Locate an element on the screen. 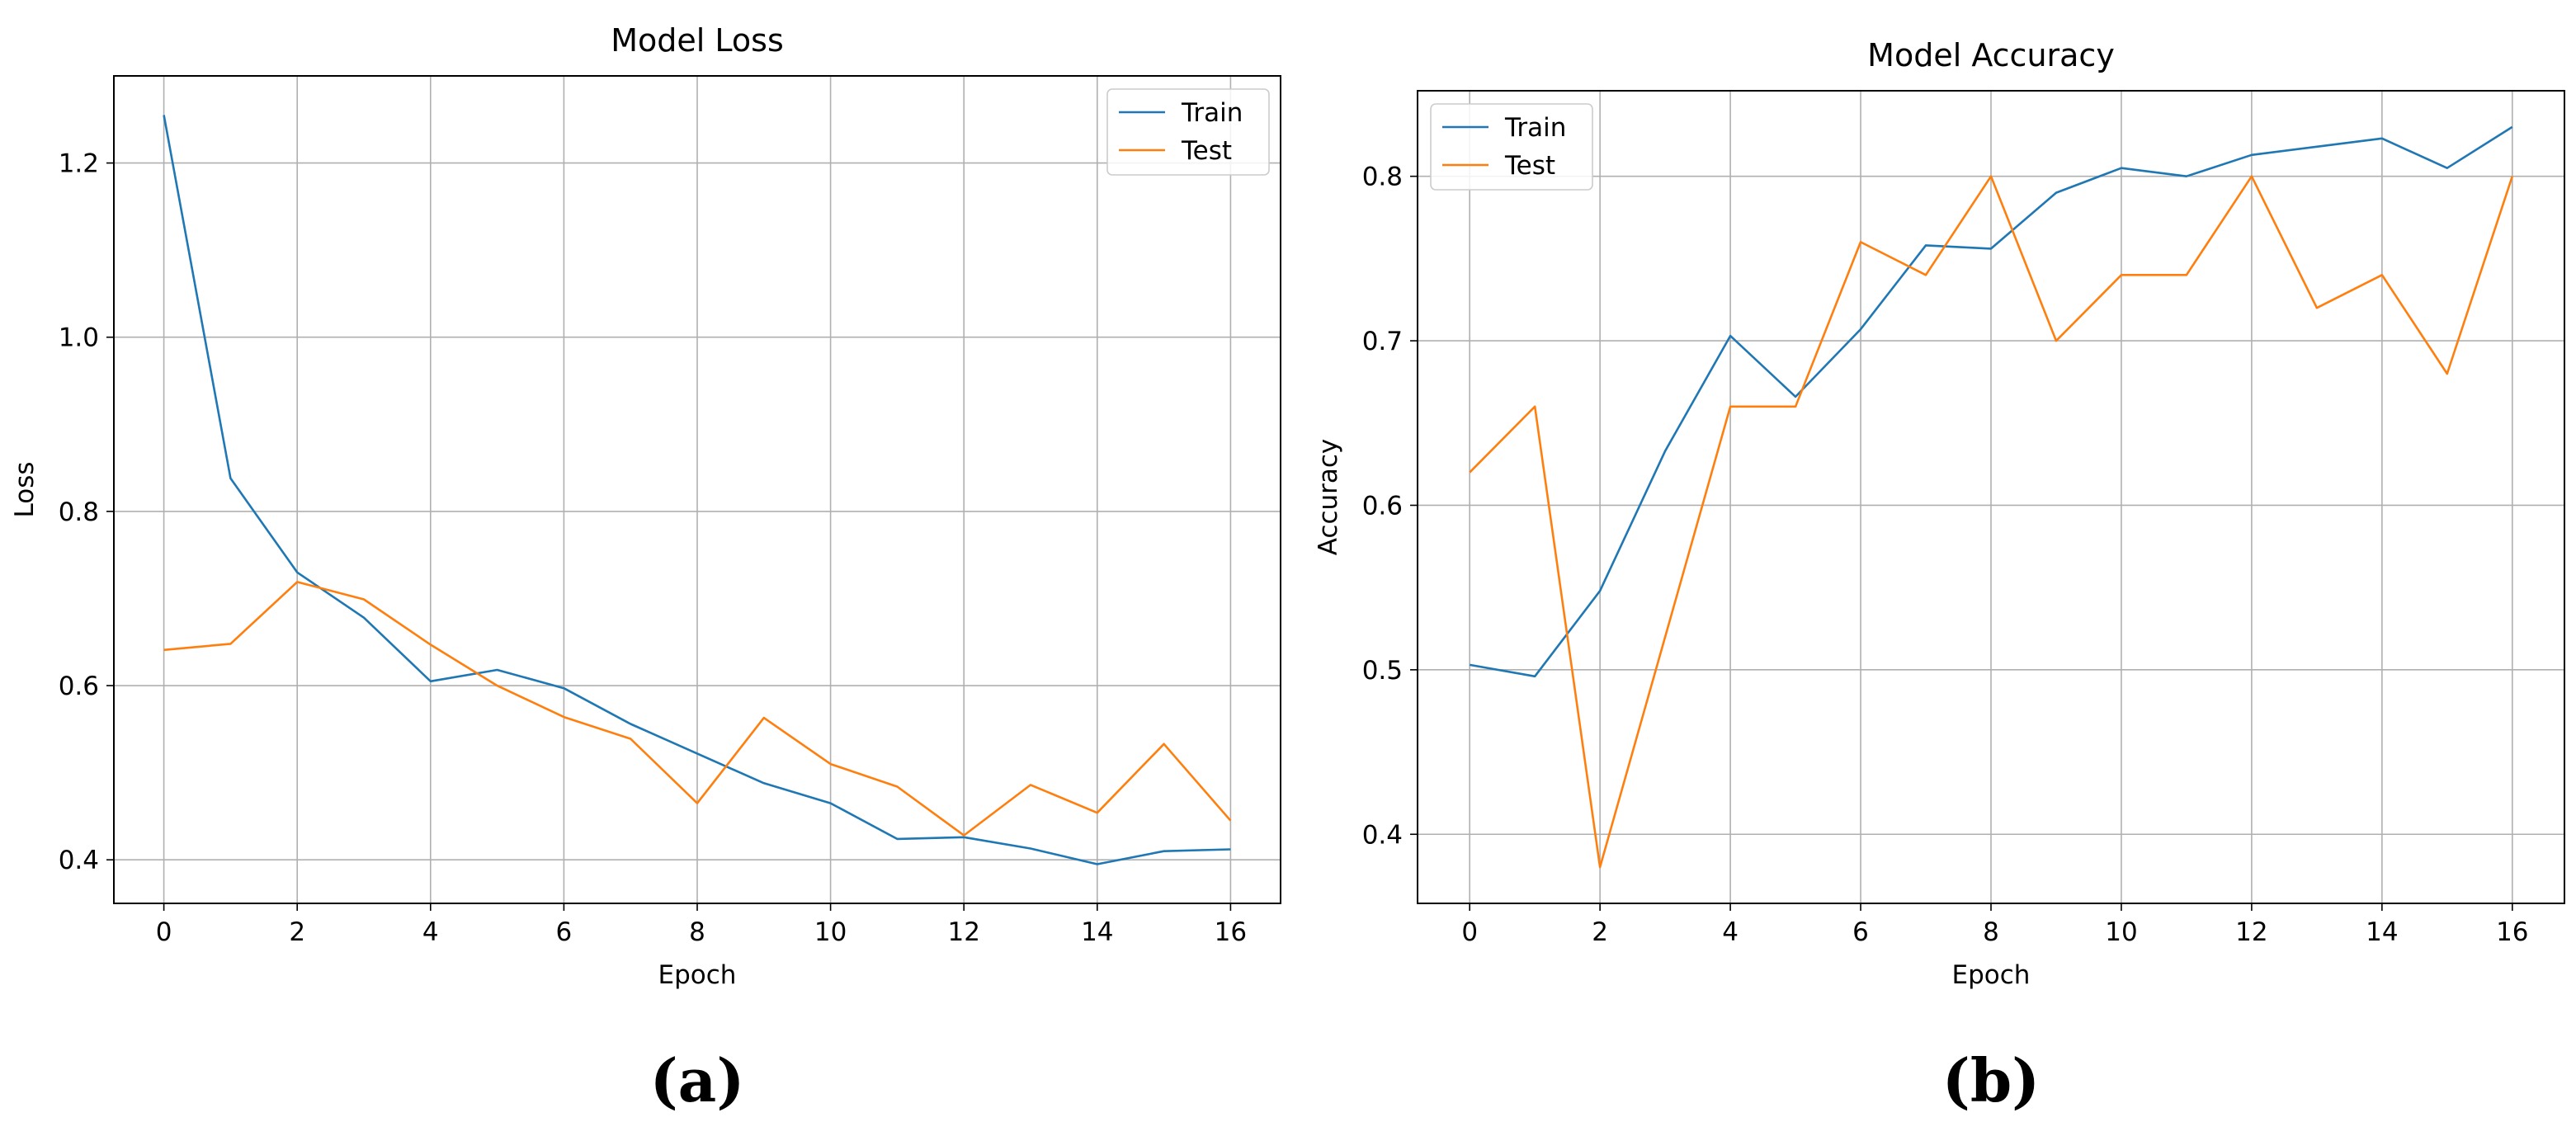 This screenshot has width=2576, height=1122. loss-panel-label: (a) is located at coordinates (697, 1080).